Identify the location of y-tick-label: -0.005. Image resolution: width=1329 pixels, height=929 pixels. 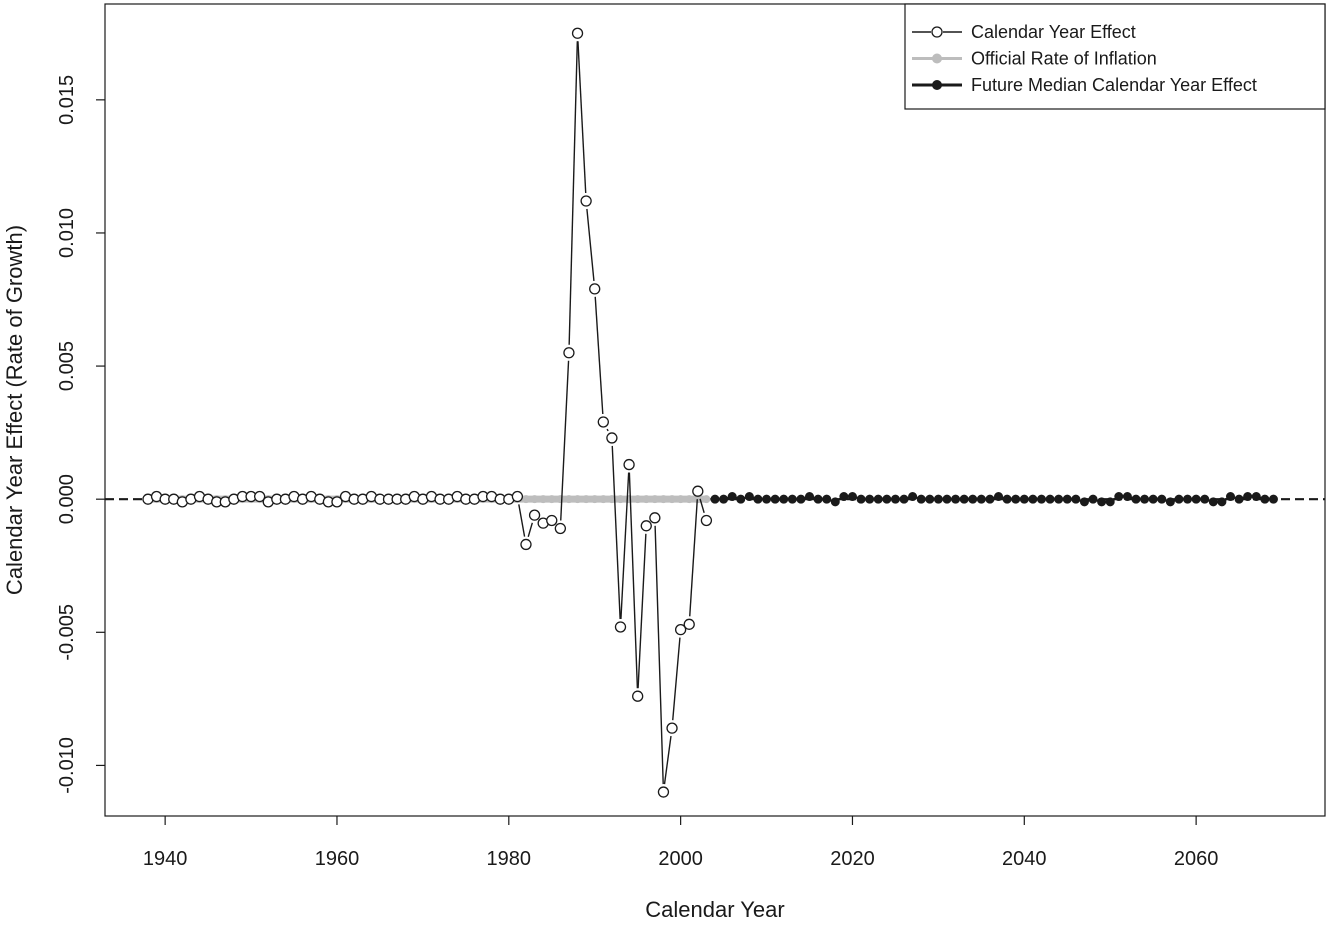
(67, 632).